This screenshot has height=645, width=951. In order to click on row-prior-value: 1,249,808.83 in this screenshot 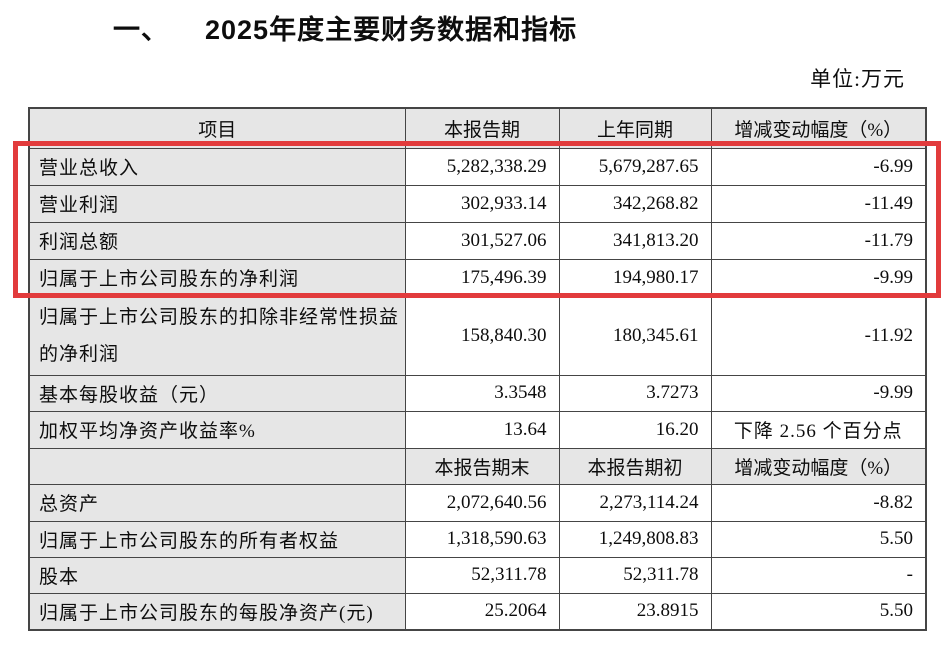, I will do `click(635, 539)`.